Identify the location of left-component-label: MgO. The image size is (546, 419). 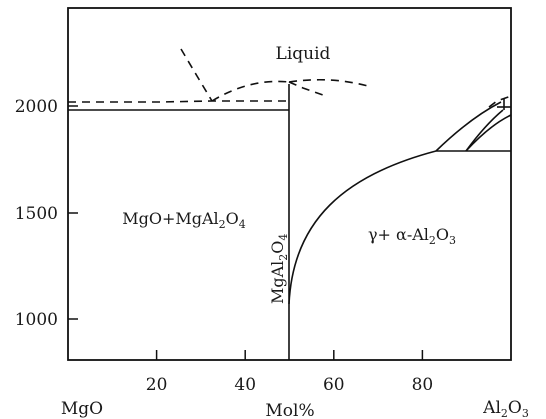
(82, 409).